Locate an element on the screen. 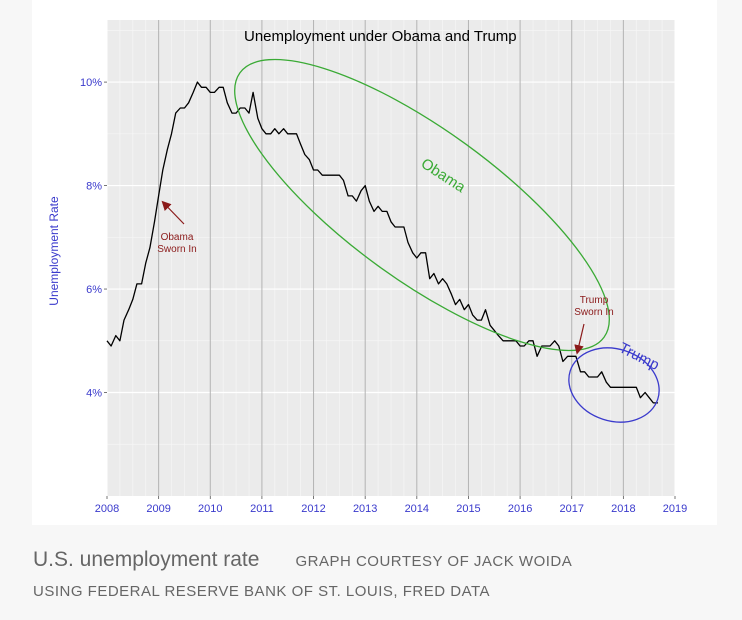 The width and height of the screenshot is (742, 620). y-tick-label: 8% is located at coordinates (94, 187).